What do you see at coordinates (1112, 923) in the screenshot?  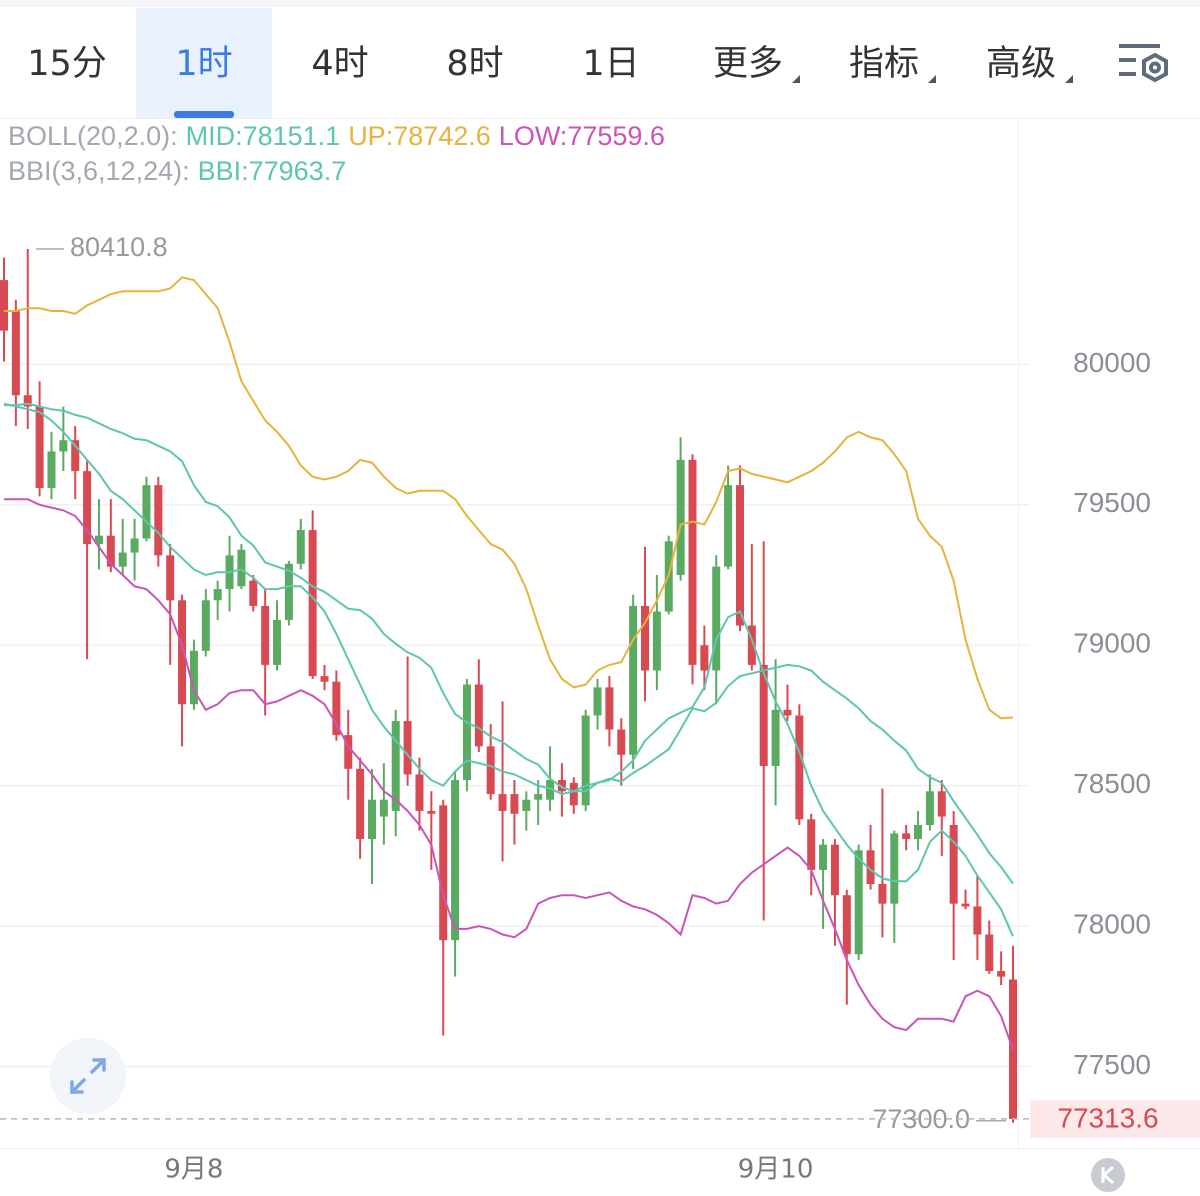 I see `y-tick-label: 78000` at bounding box center [1112, 923].